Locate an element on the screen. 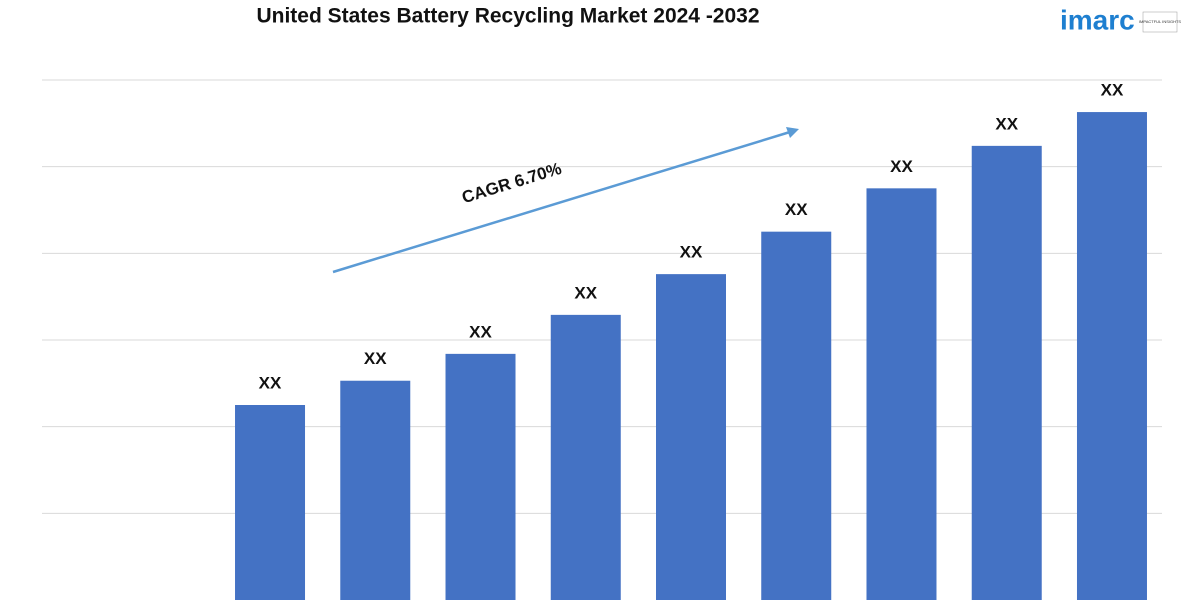  logo-brand: imarc is located at coordinates (1097, 19).